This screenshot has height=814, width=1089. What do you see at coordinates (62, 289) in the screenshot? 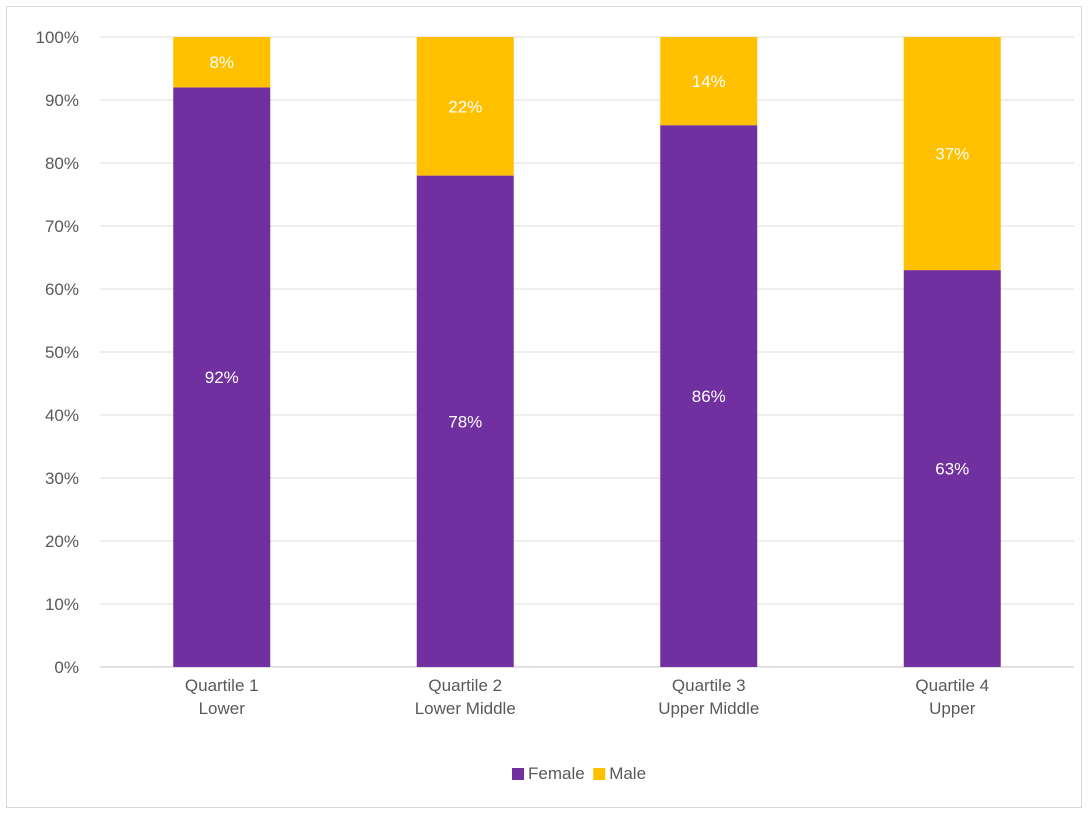
I see `y-tick-label: 60%` at bounding box center [62, 289].